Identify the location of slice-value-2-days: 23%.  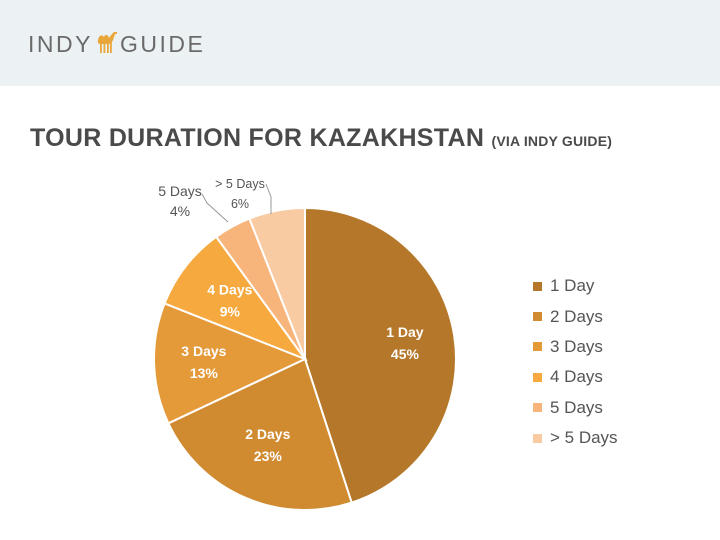
(268, 456).